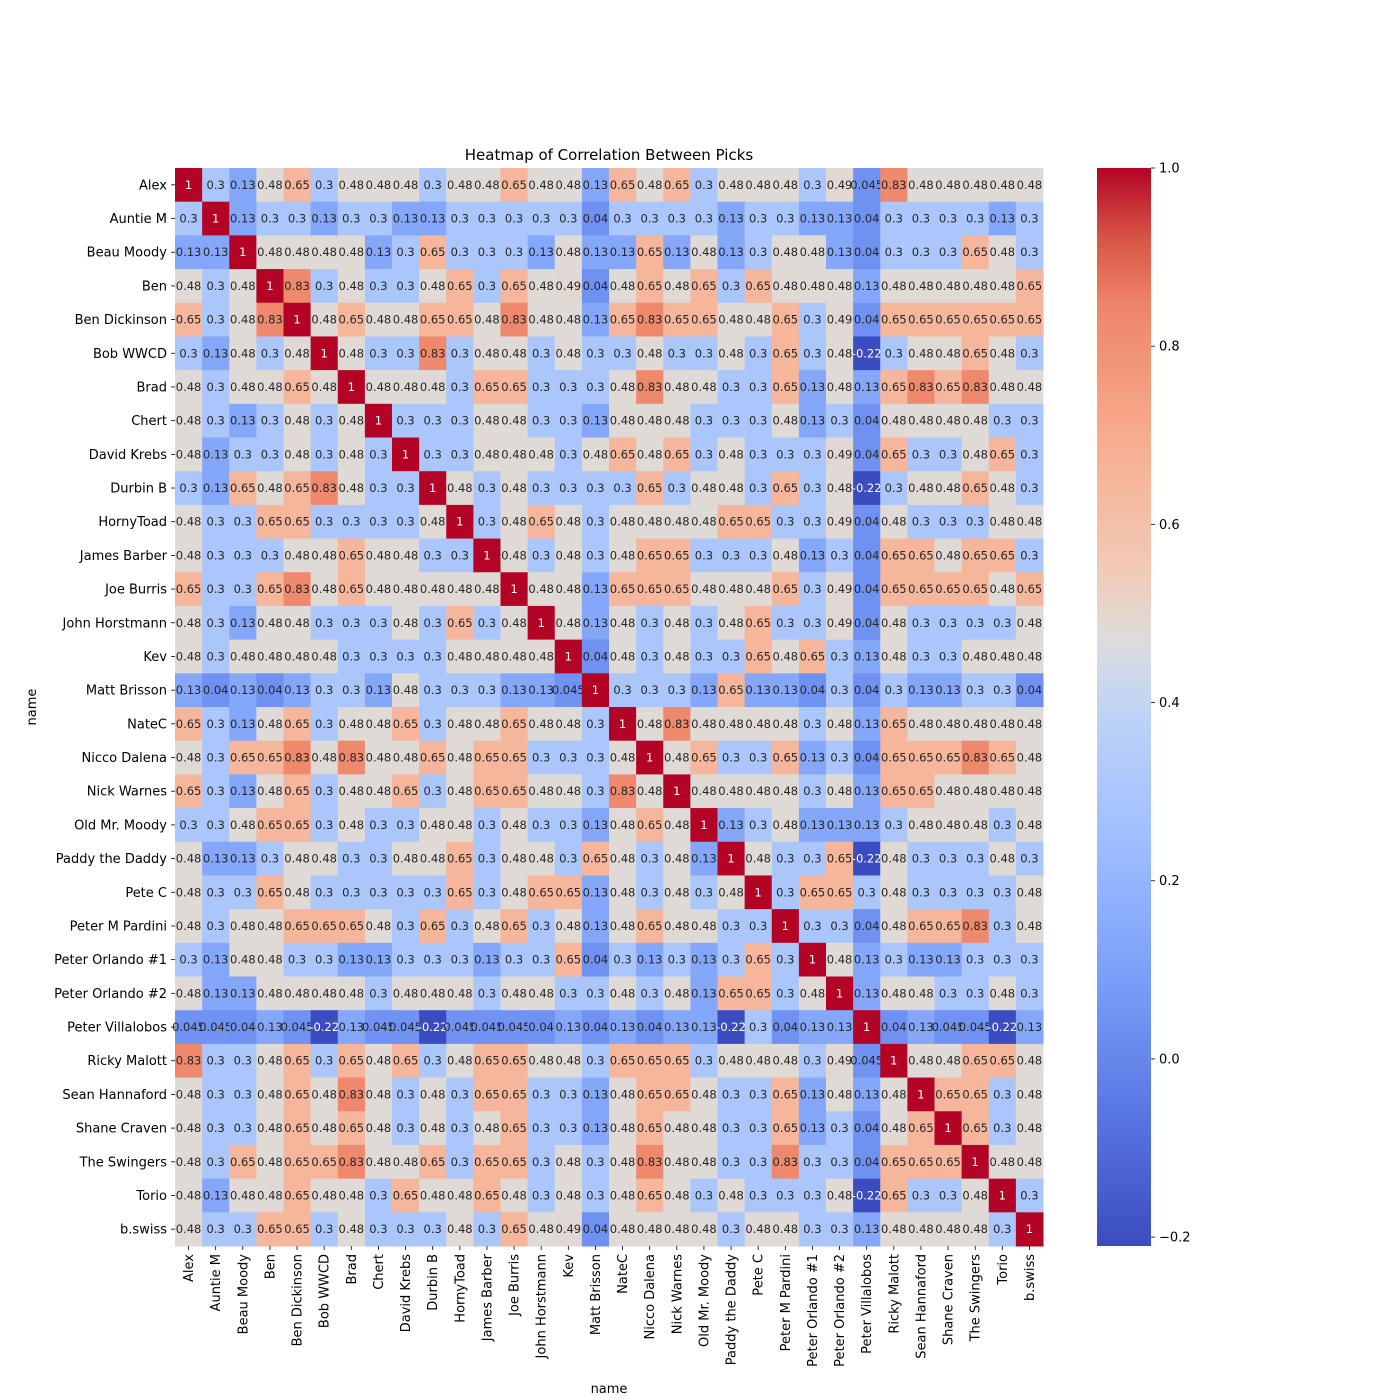  What do you see at coordinates (1169, 347) in the screenshot?
I see `colorbar-tick-label: 0.8` at bounding box center [1169, 347].